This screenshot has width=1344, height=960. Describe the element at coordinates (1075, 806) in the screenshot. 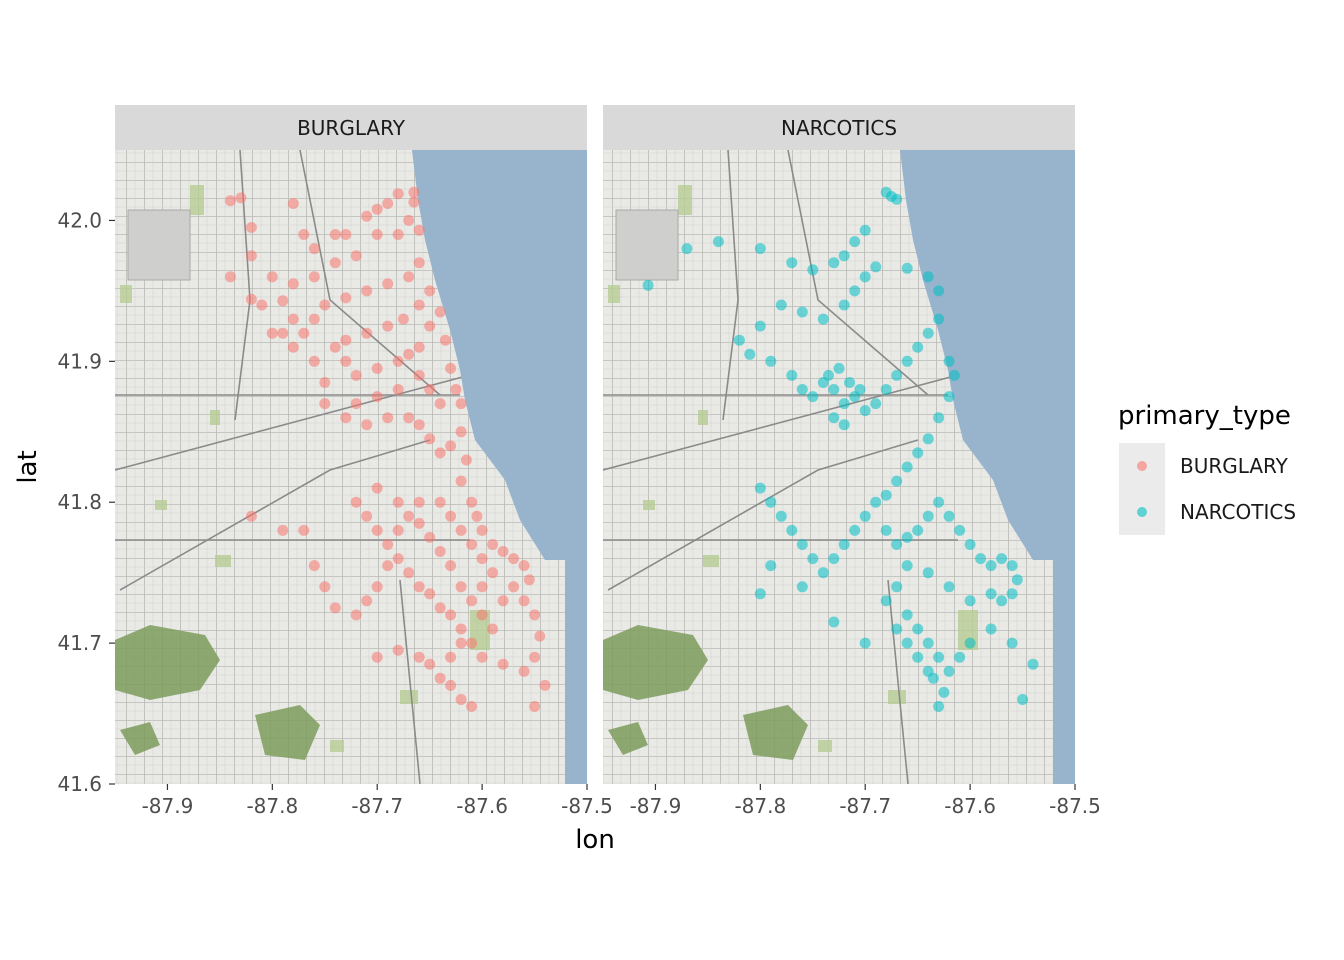

I see `x-tick-label: -87.5` at that location.